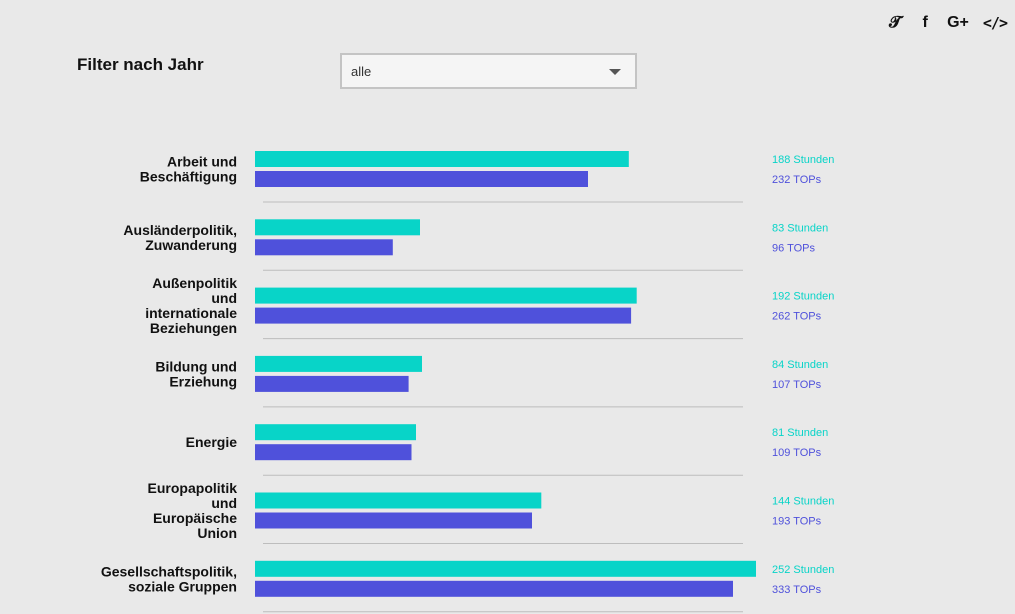 This screenshot has height=614, width=1015. Describe the element at coordinates (169, 578) in the screenshot. I see `category-label: Gesellschaftspolitik, soziale Gruppen` at that location.